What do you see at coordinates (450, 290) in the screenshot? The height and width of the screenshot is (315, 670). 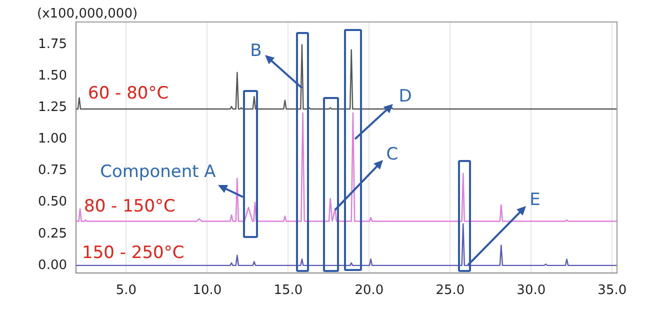 I see `x-tick-label: 25.0` at bounding box center [450, 290].